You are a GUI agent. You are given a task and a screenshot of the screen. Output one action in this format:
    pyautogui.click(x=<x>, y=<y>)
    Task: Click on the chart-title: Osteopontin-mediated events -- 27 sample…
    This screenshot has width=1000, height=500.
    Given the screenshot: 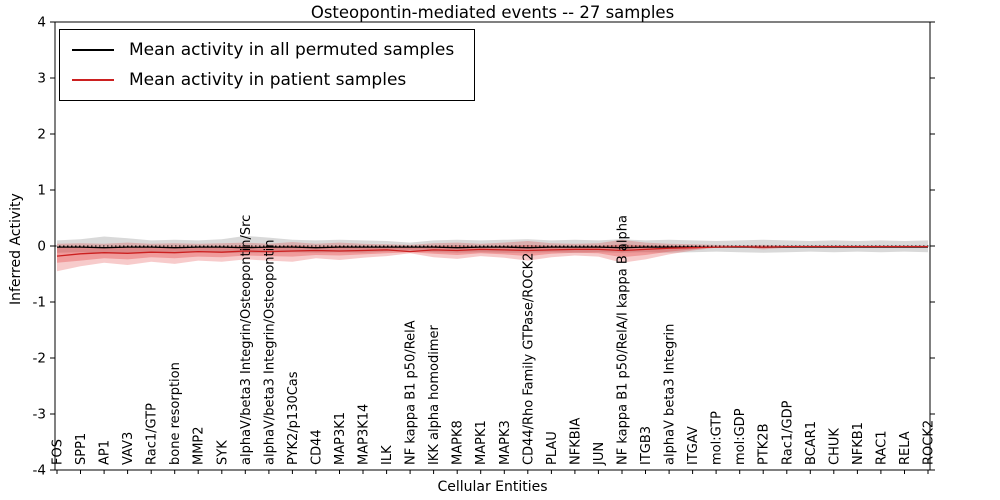 What is the action you would take?
    pyautogui.click(x=492, y=12)
    